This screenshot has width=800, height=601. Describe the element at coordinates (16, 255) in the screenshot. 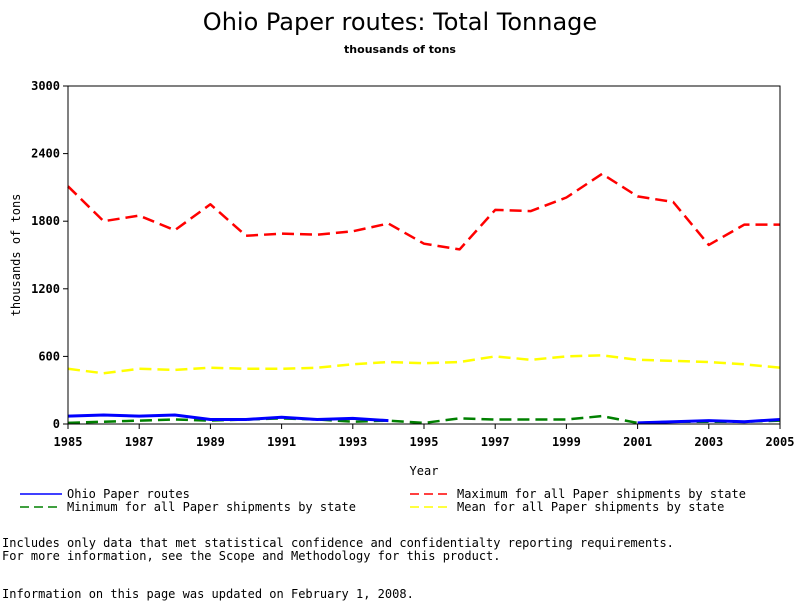

I see `y-axis-label: thousands of tons` at that location.